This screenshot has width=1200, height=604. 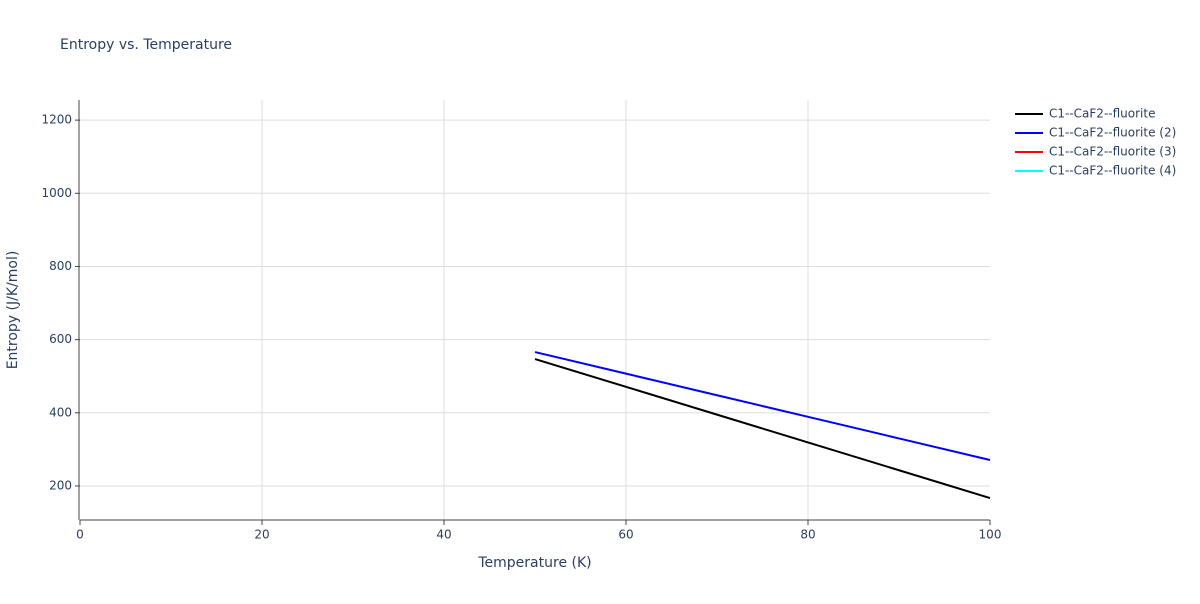 What do you see at coordinates (60, 412) in the screenshot?
I see `y-tick-label: 400` at bounding box center [60, 412].